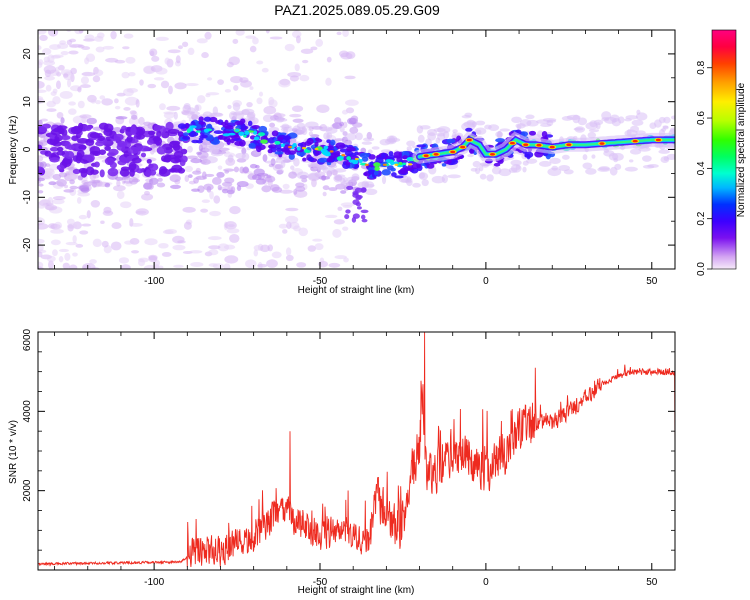 This screenshot has height=600, width=750. I want to click on x-tick-label: 50, so click(652, 281).